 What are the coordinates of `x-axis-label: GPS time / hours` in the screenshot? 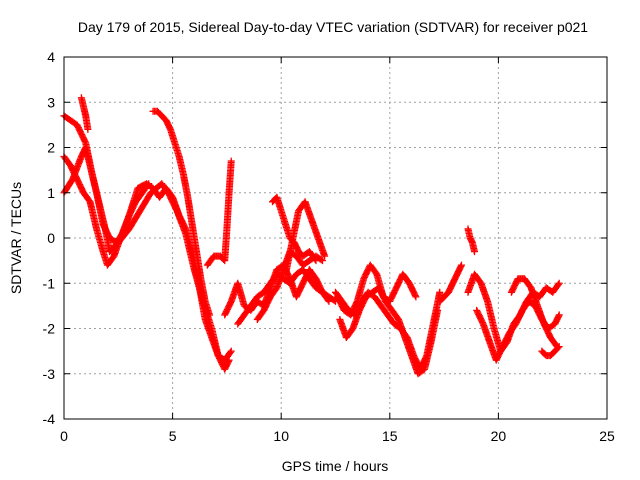 It's located at (335, 466).